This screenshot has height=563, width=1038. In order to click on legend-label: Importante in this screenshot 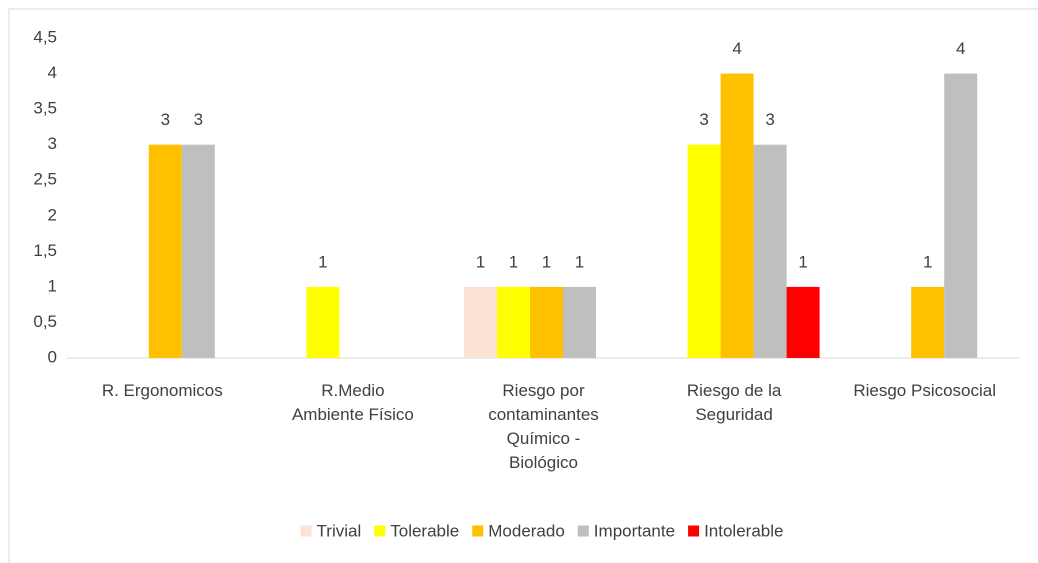, I will do `click(634, 530)`.